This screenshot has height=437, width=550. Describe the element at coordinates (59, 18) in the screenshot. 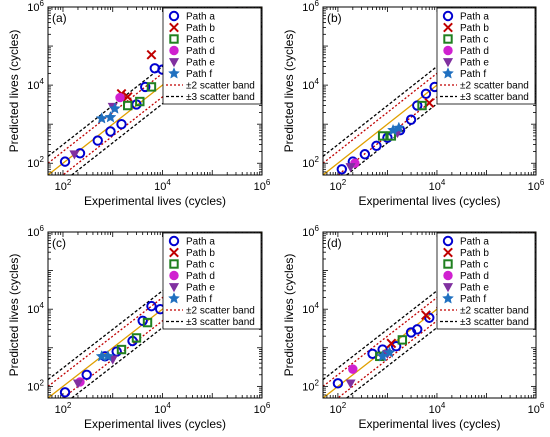

I see `panel-label: (a)` at that location.